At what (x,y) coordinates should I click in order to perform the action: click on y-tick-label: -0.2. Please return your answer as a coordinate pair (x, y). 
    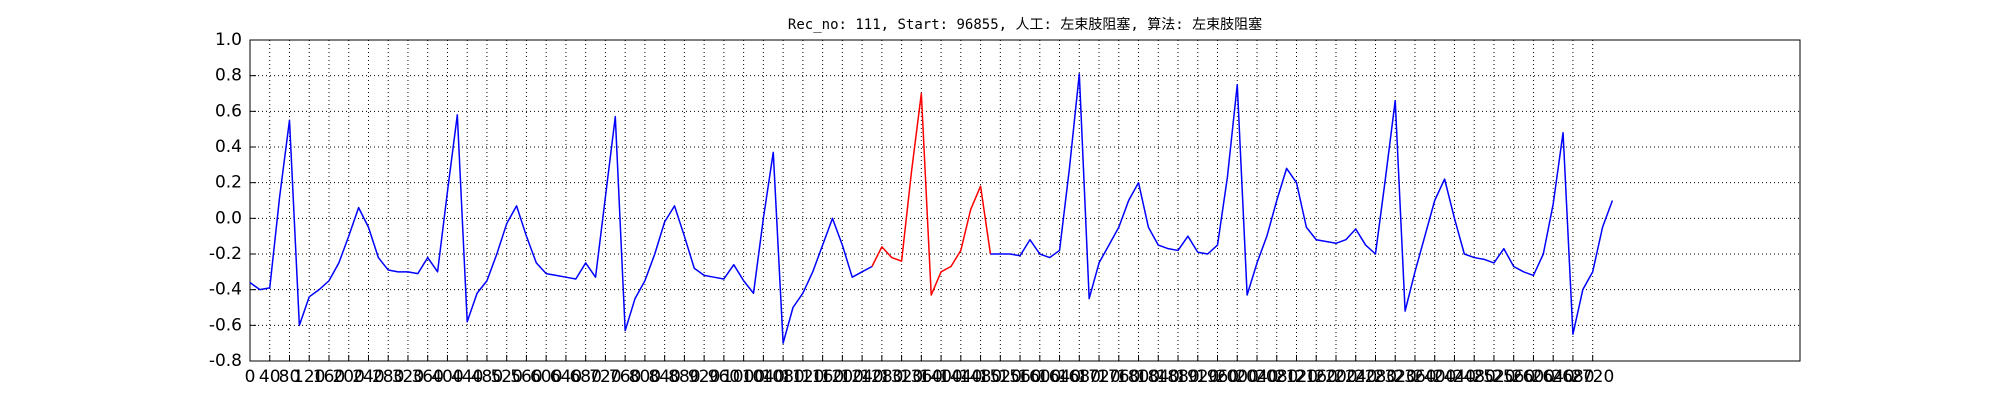
    Looking at the image, I should click on (225, 254).